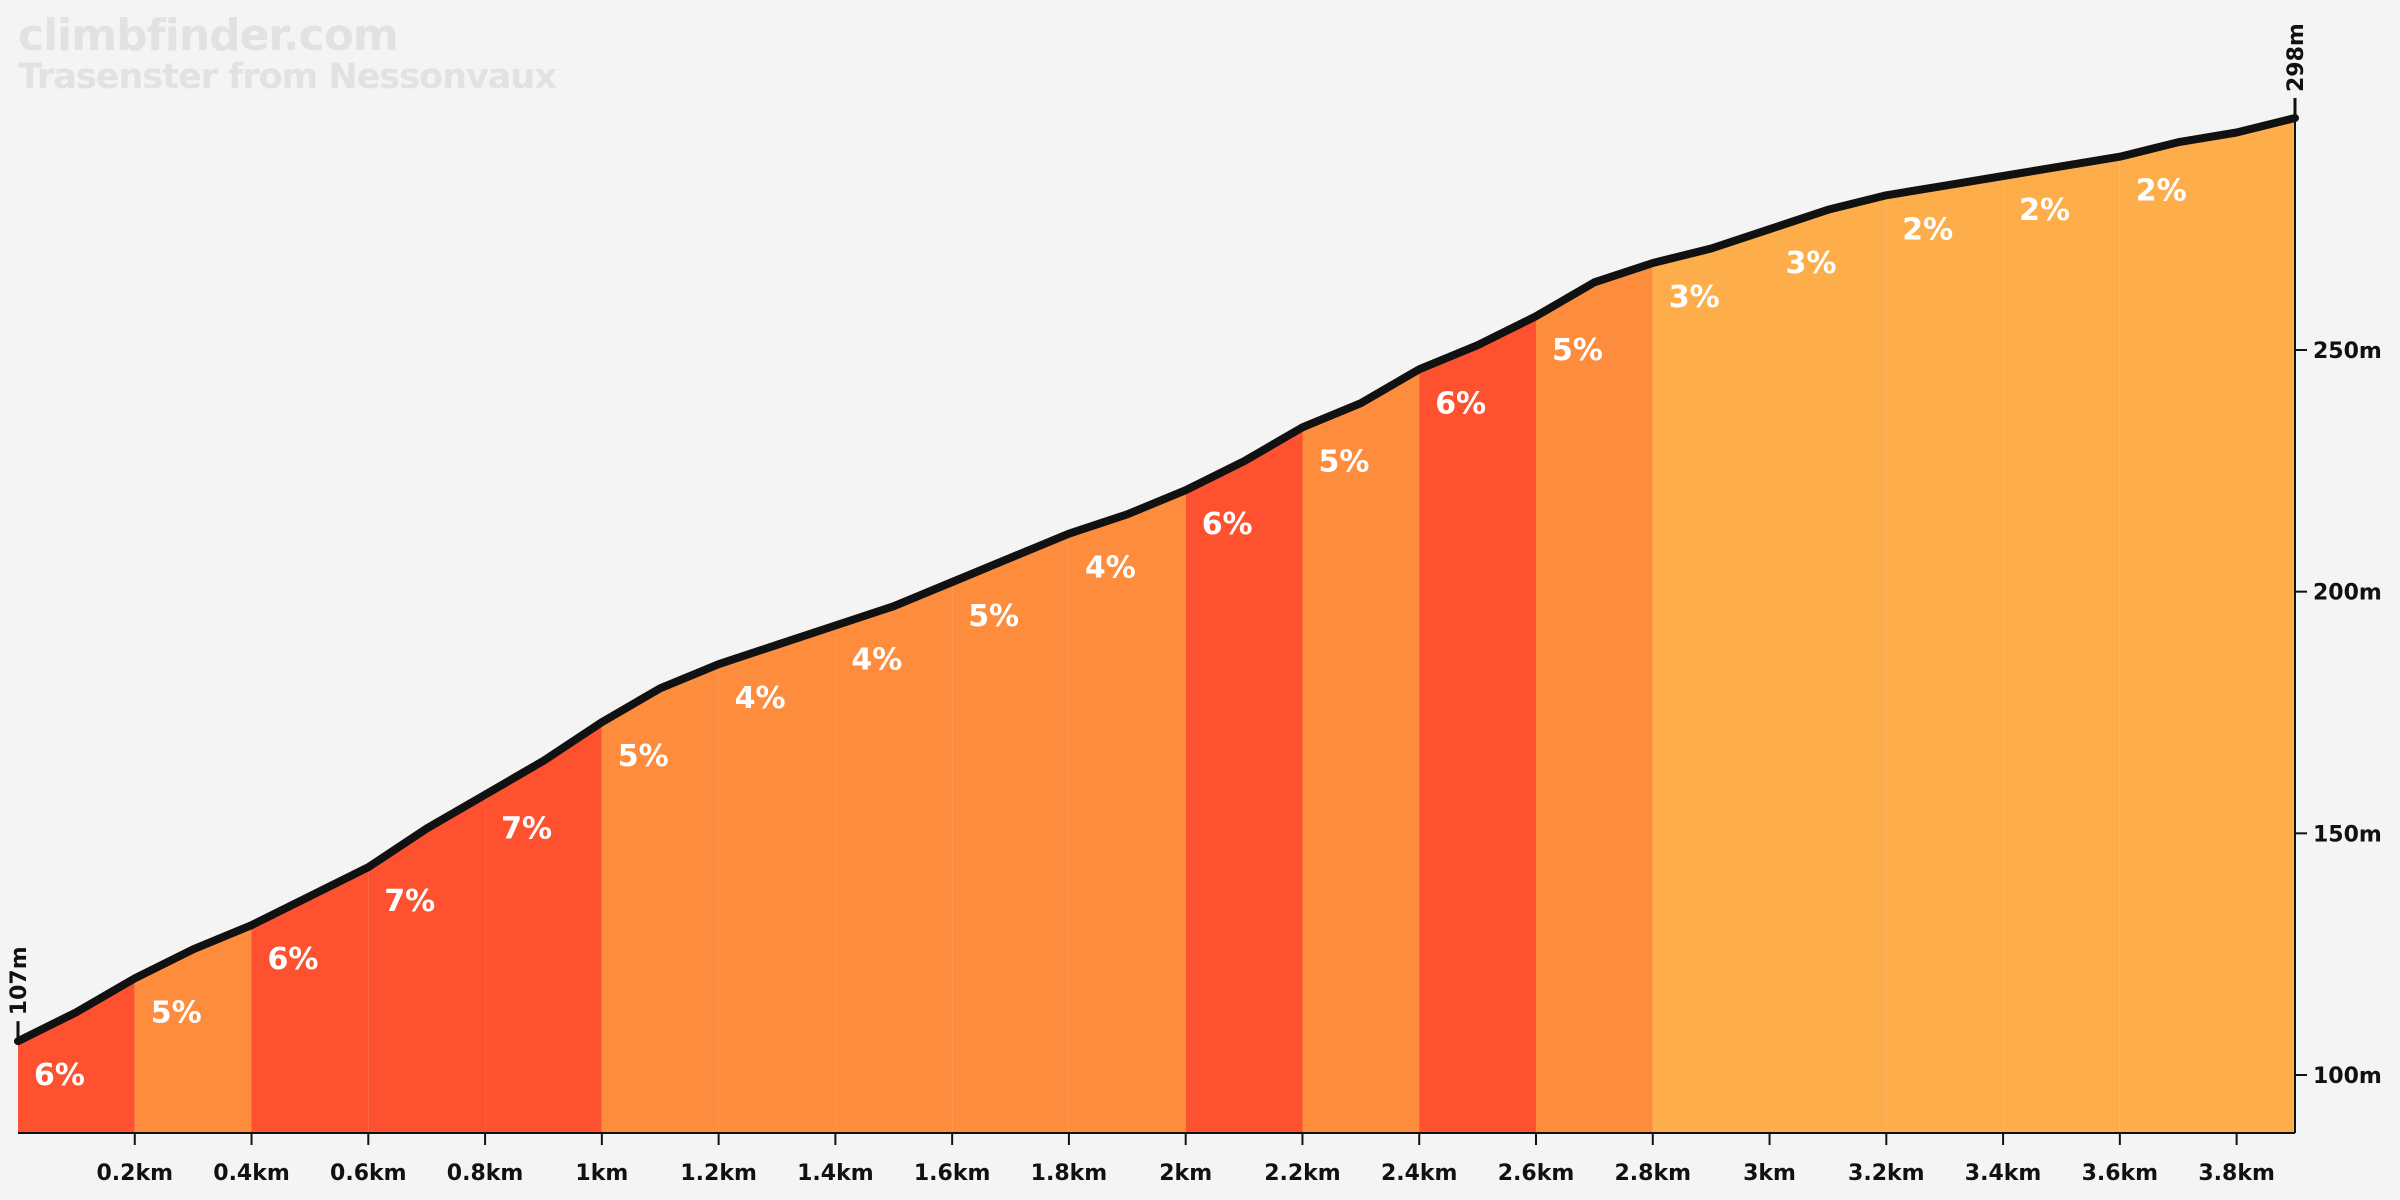  Describe the element at coordinates (2236, 1173) in the screenshot. I see `x-tick-label: 3.8km` at that location.